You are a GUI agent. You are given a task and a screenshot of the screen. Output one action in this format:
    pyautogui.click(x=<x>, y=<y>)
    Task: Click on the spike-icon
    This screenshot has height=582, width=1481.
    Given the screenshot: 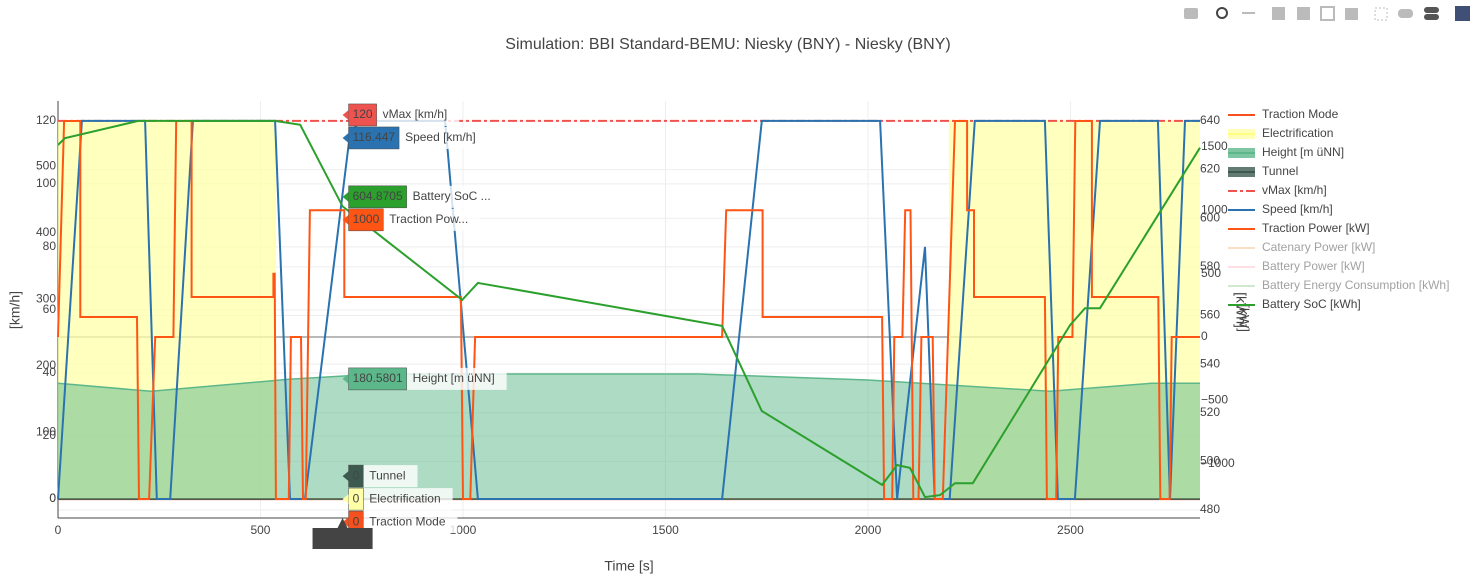 What is the action you would take?
    pyautogui.click(x=1381, y=14)
    